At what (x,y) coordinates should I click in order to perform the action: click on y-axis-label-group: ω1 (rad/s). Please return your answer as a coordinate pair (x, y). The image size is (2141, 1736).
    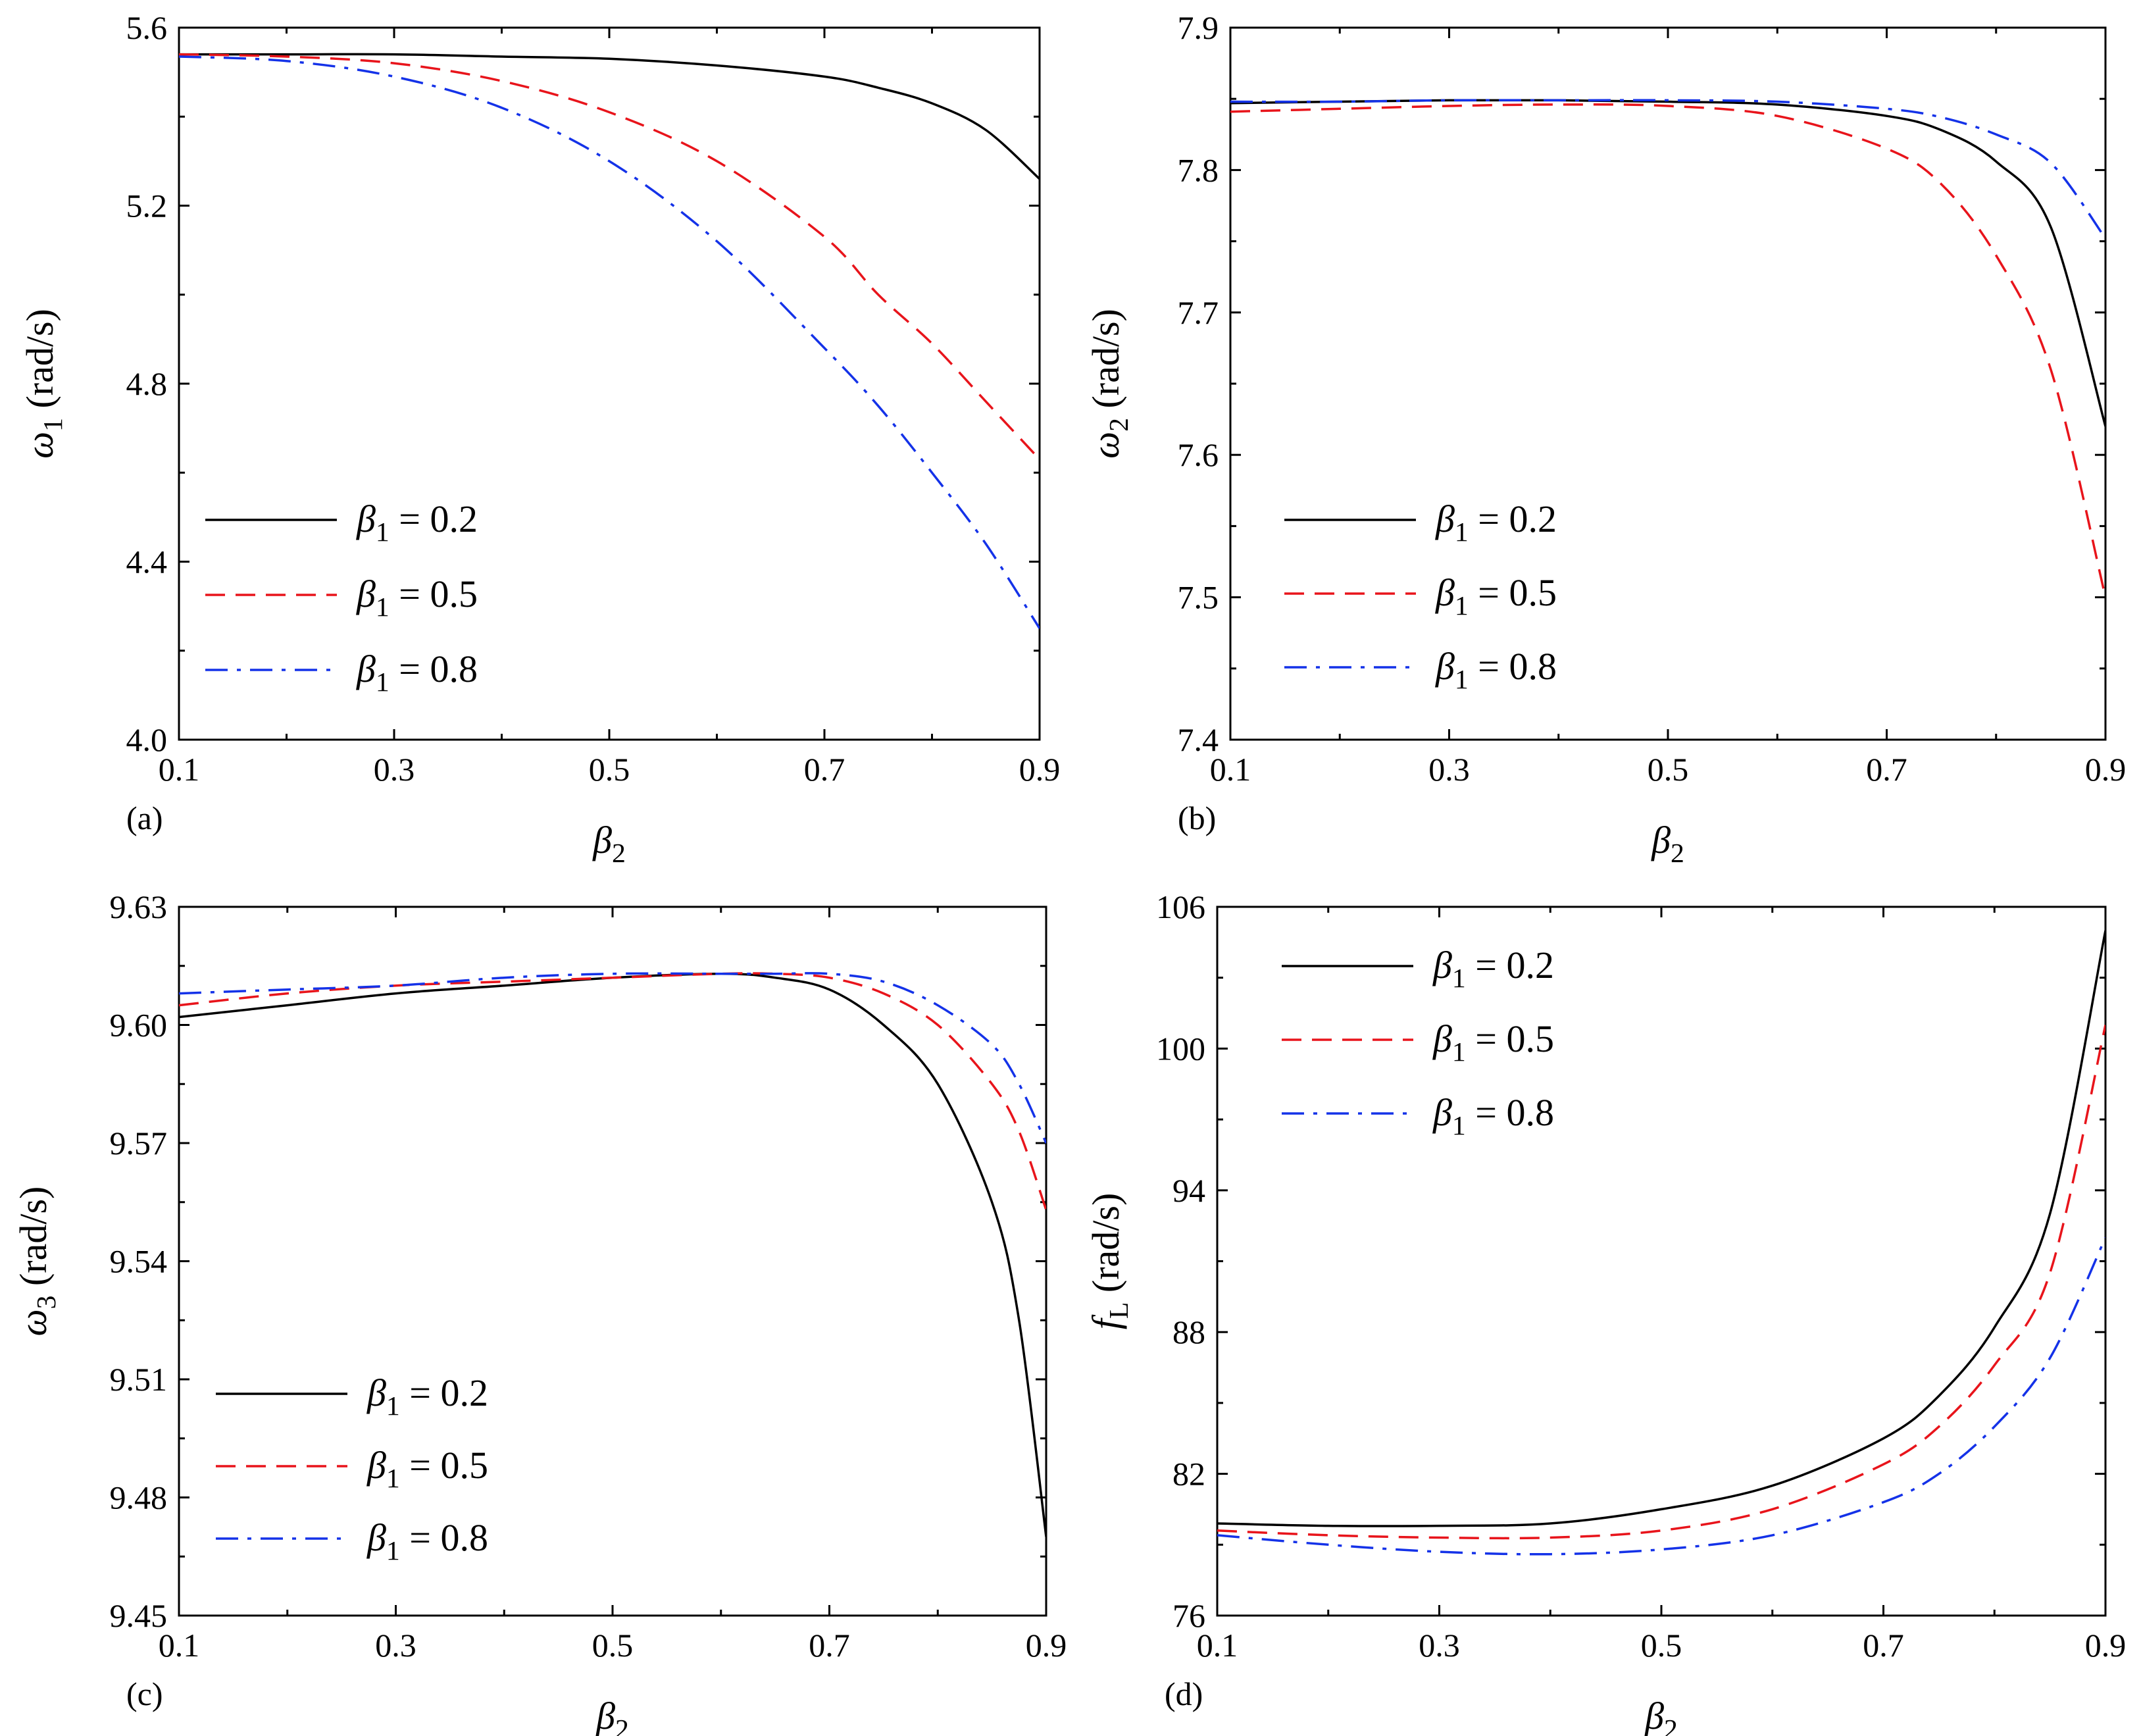
    Looking at the image, I should click on (43, 384).